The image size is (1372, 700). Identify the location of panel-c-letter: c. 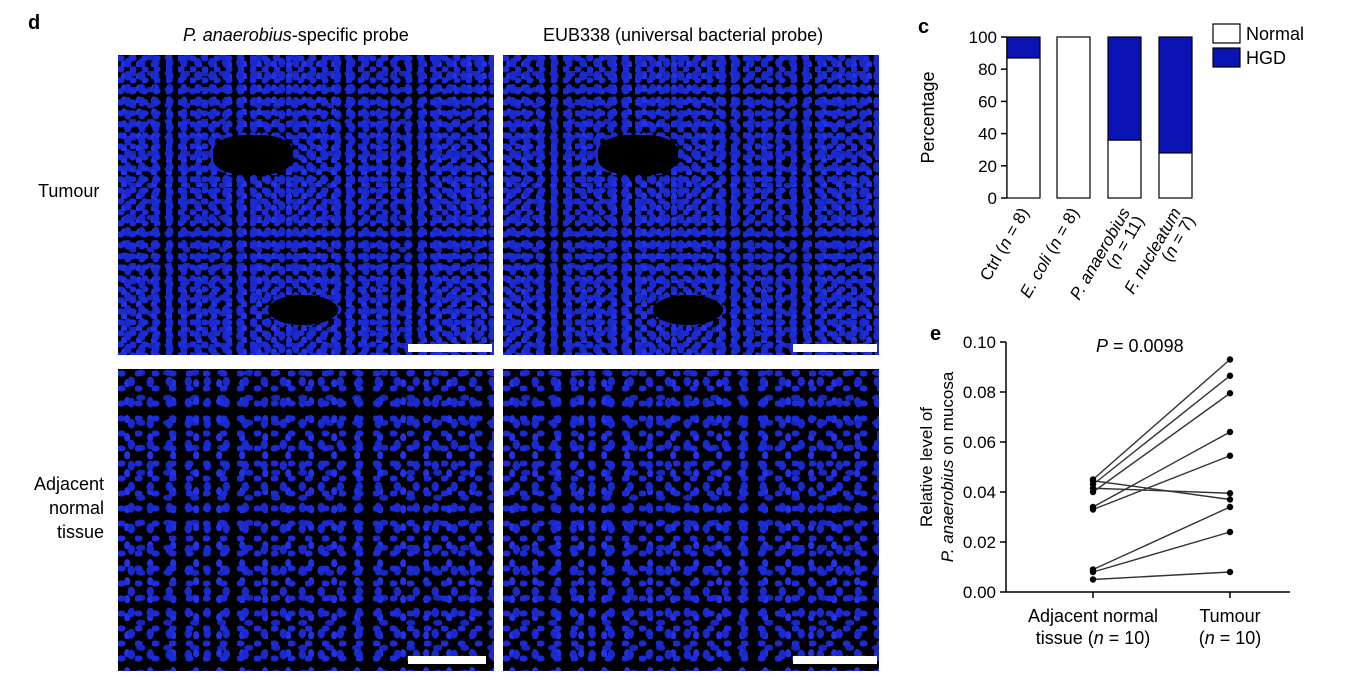
(923, 27).